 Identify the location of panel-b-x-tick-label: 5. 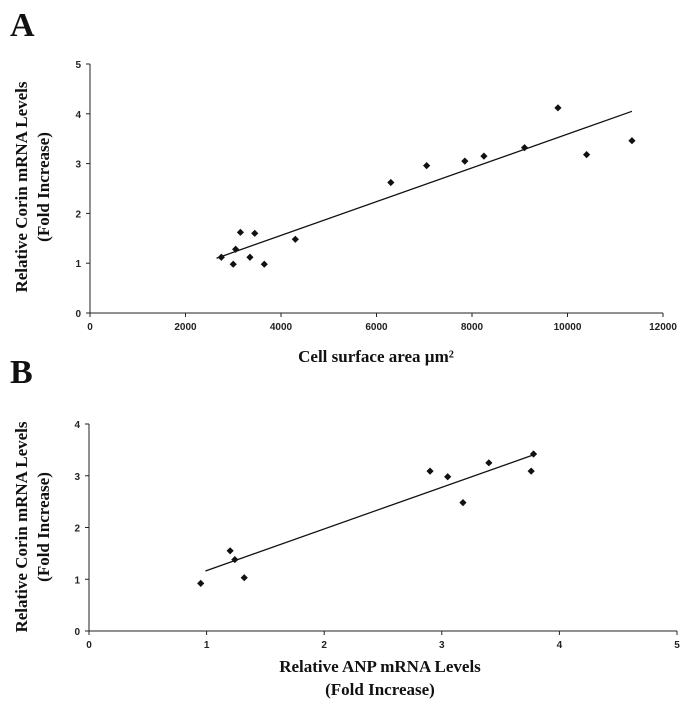
(677, 645).